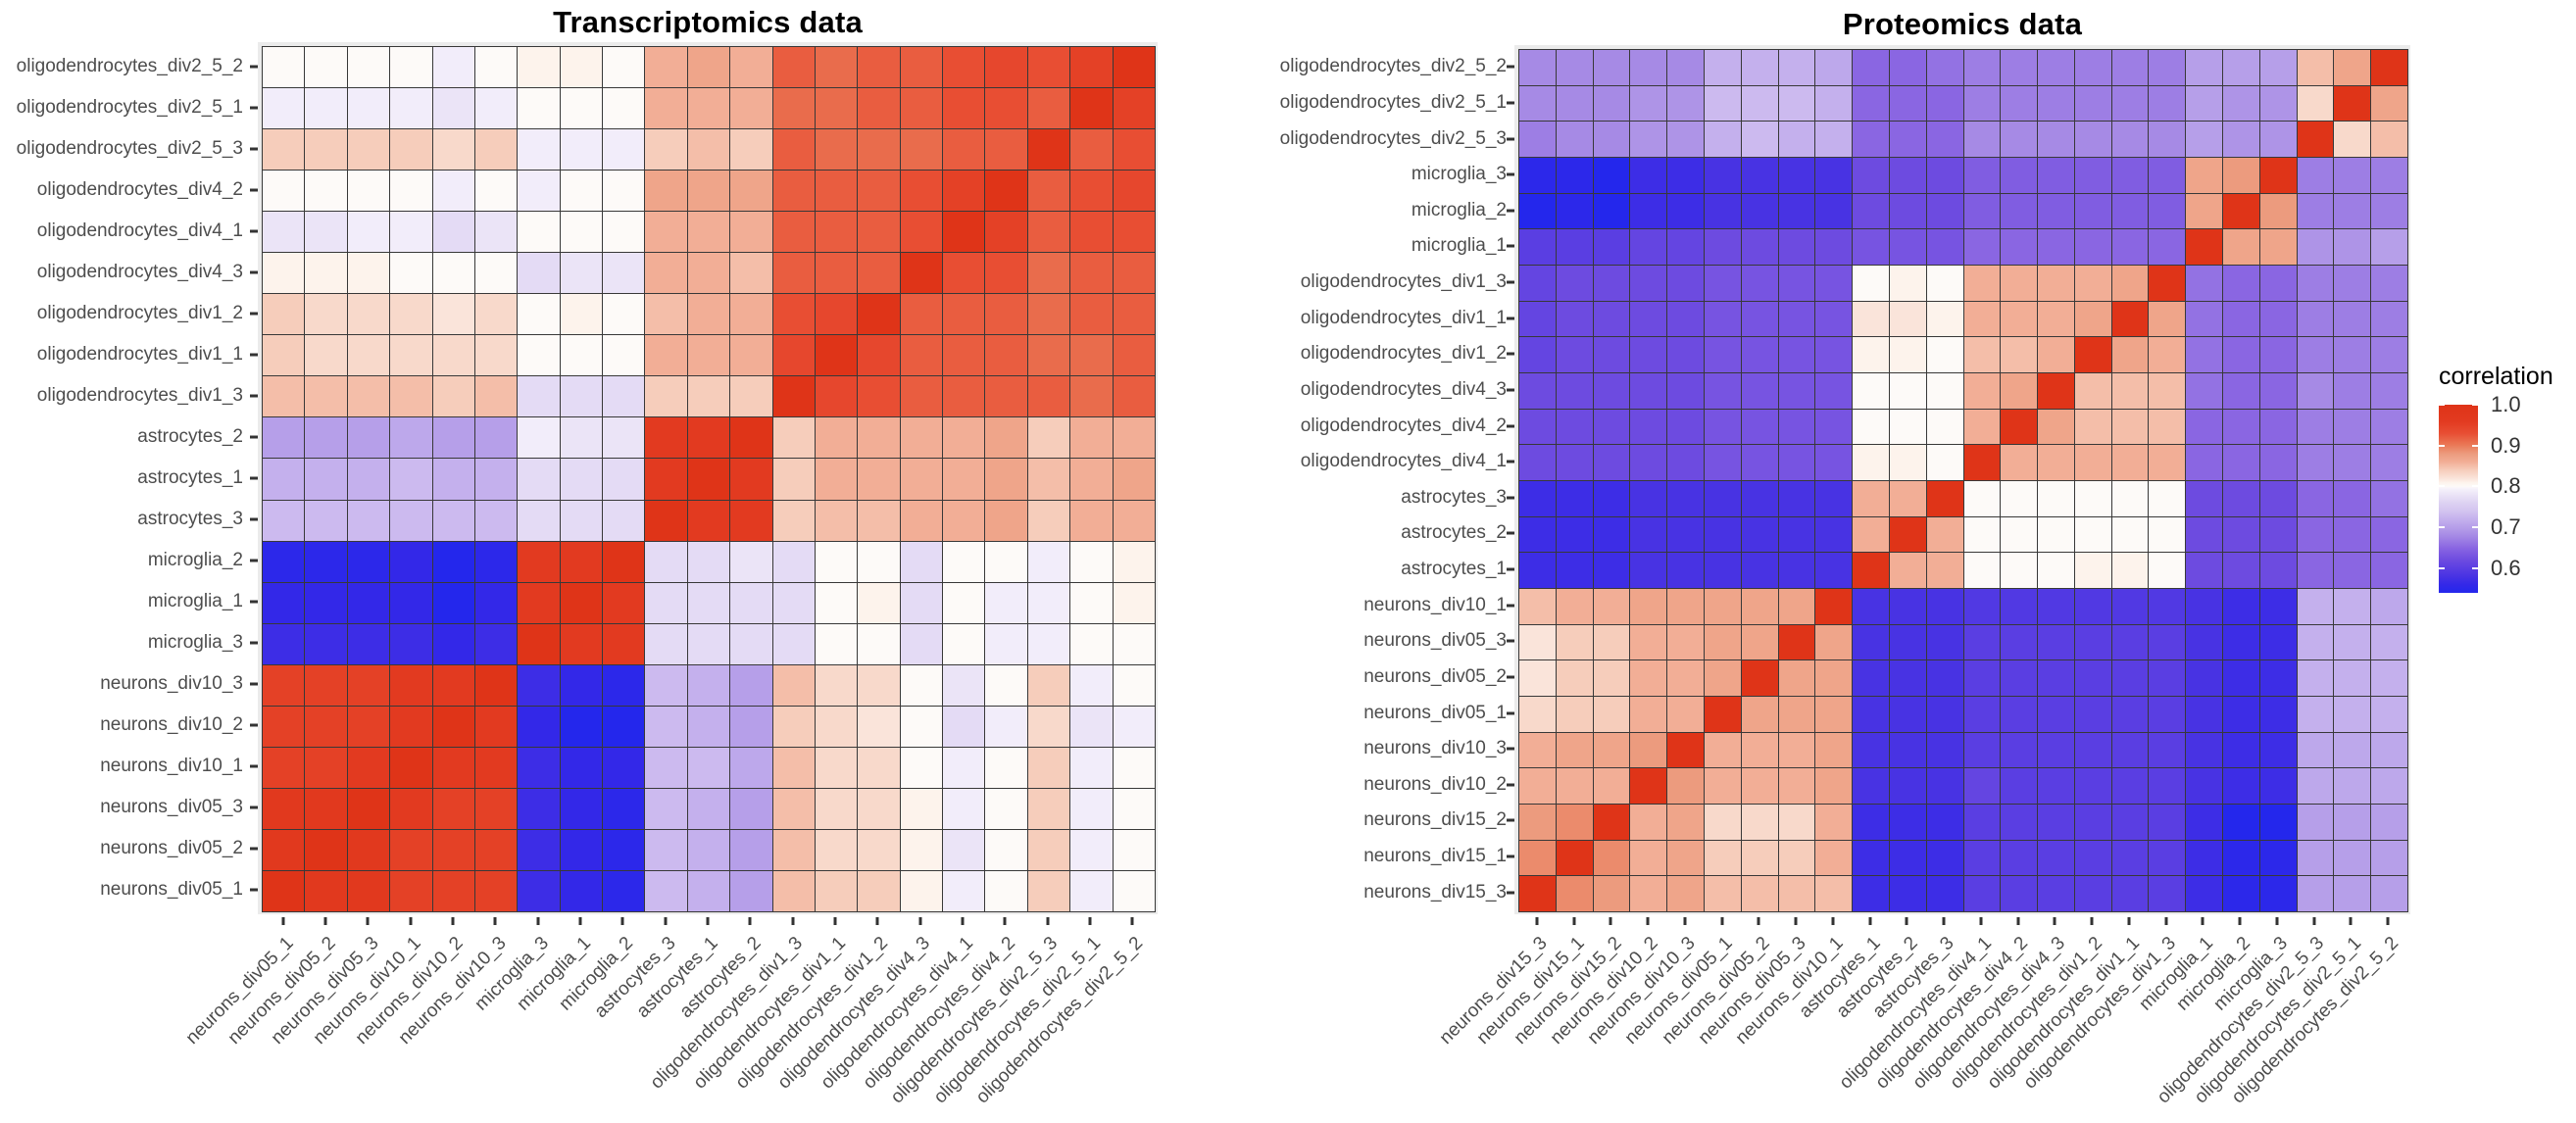 This screenshot has height=1123, width=2576. What do you see at coordinates (1510, 479) in the screenshot?
I see `y-axis-ticks` at bounding box center [1510, 479].